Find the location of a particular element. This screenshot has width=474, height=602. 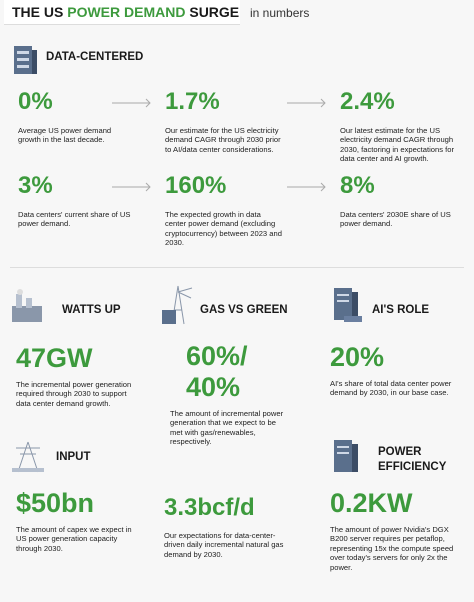

block-value: 60%/ is located at coordinates (217, 356).